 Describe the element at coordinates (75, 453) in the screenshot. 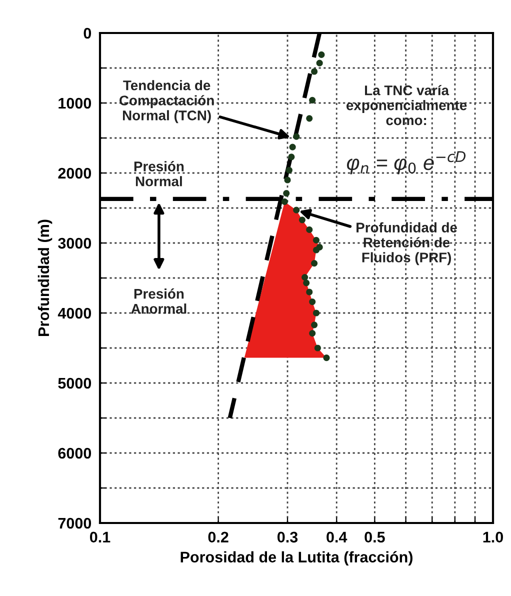

I see `y-tick-label: 6000` at that location.